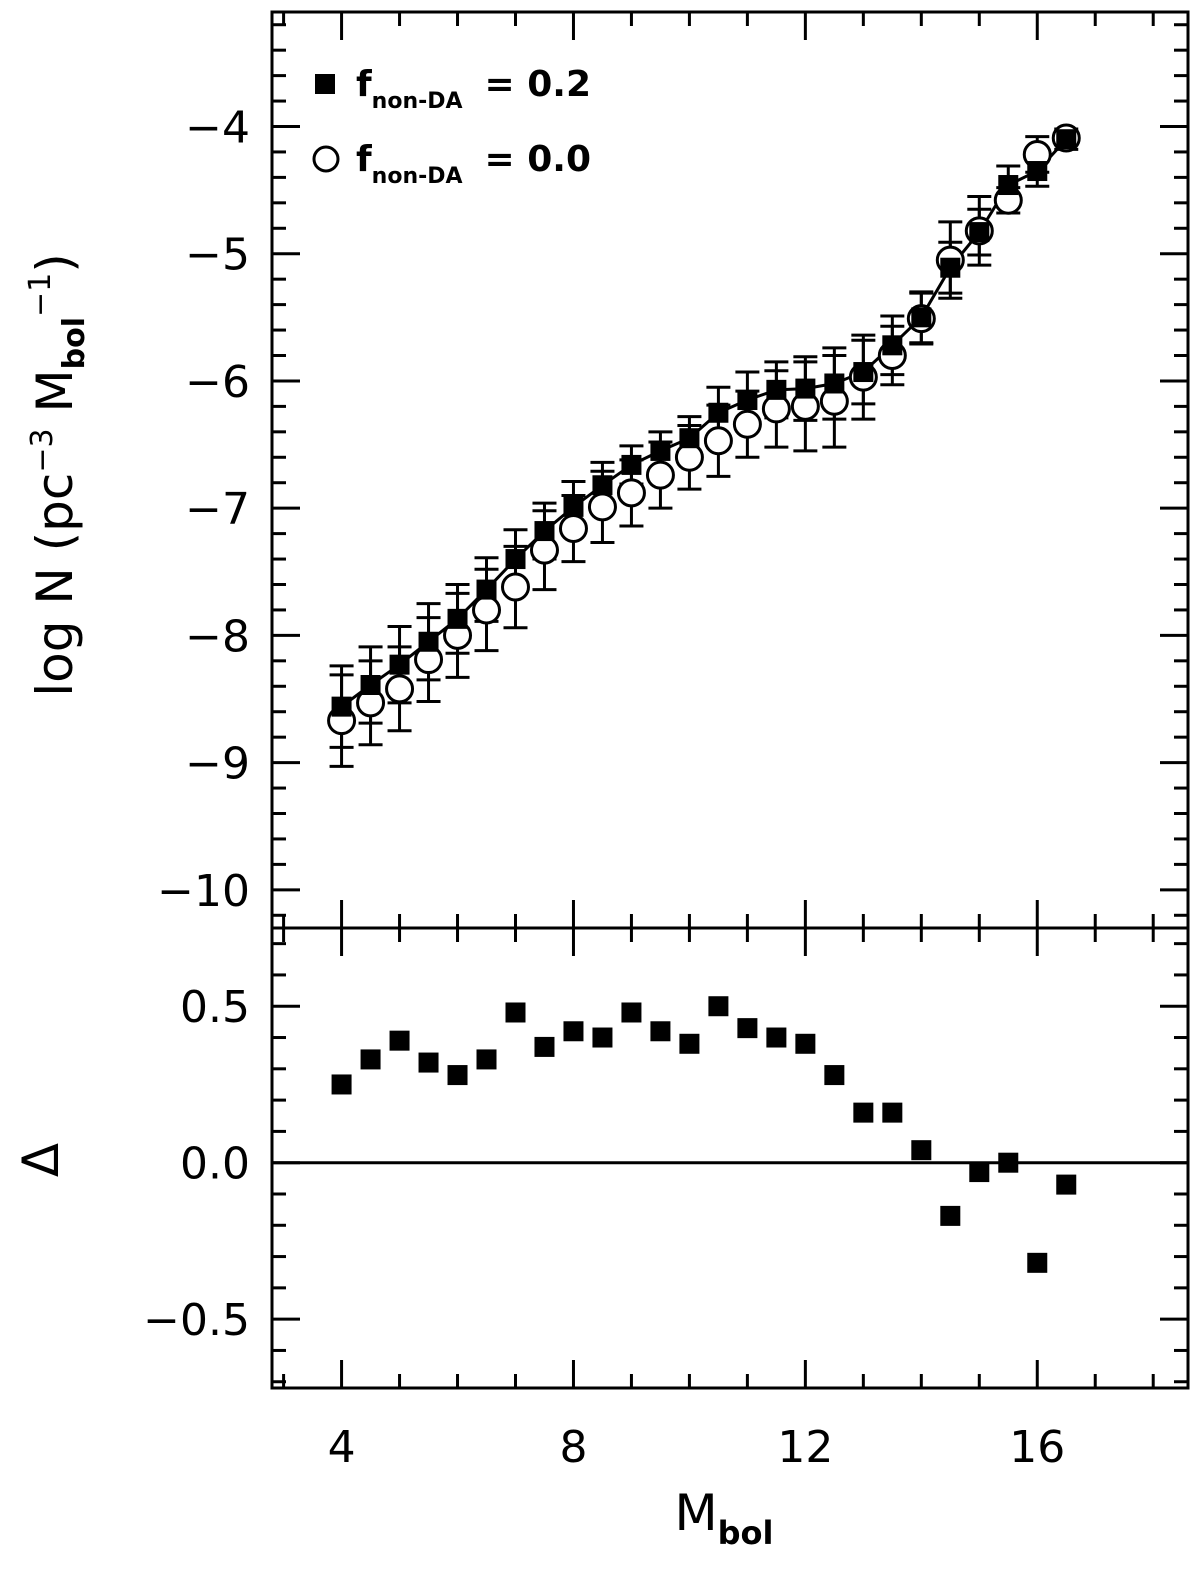 This screenshot has height=1569, width=1200. Describe the element at coordinates (325, 84) in the screenshot. I see `legend-marker-filled-square` at that location.